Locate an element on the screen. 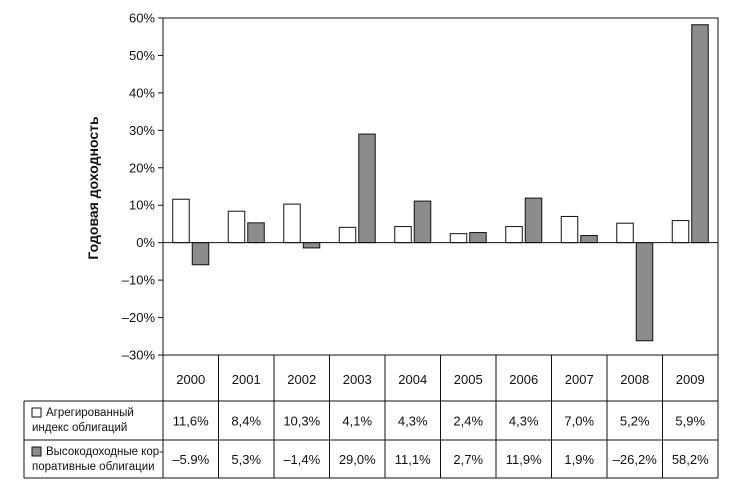 The height and width of the screenshot is (498, 734). bar-aggregate-2009 is located at coordinates (680, 232).